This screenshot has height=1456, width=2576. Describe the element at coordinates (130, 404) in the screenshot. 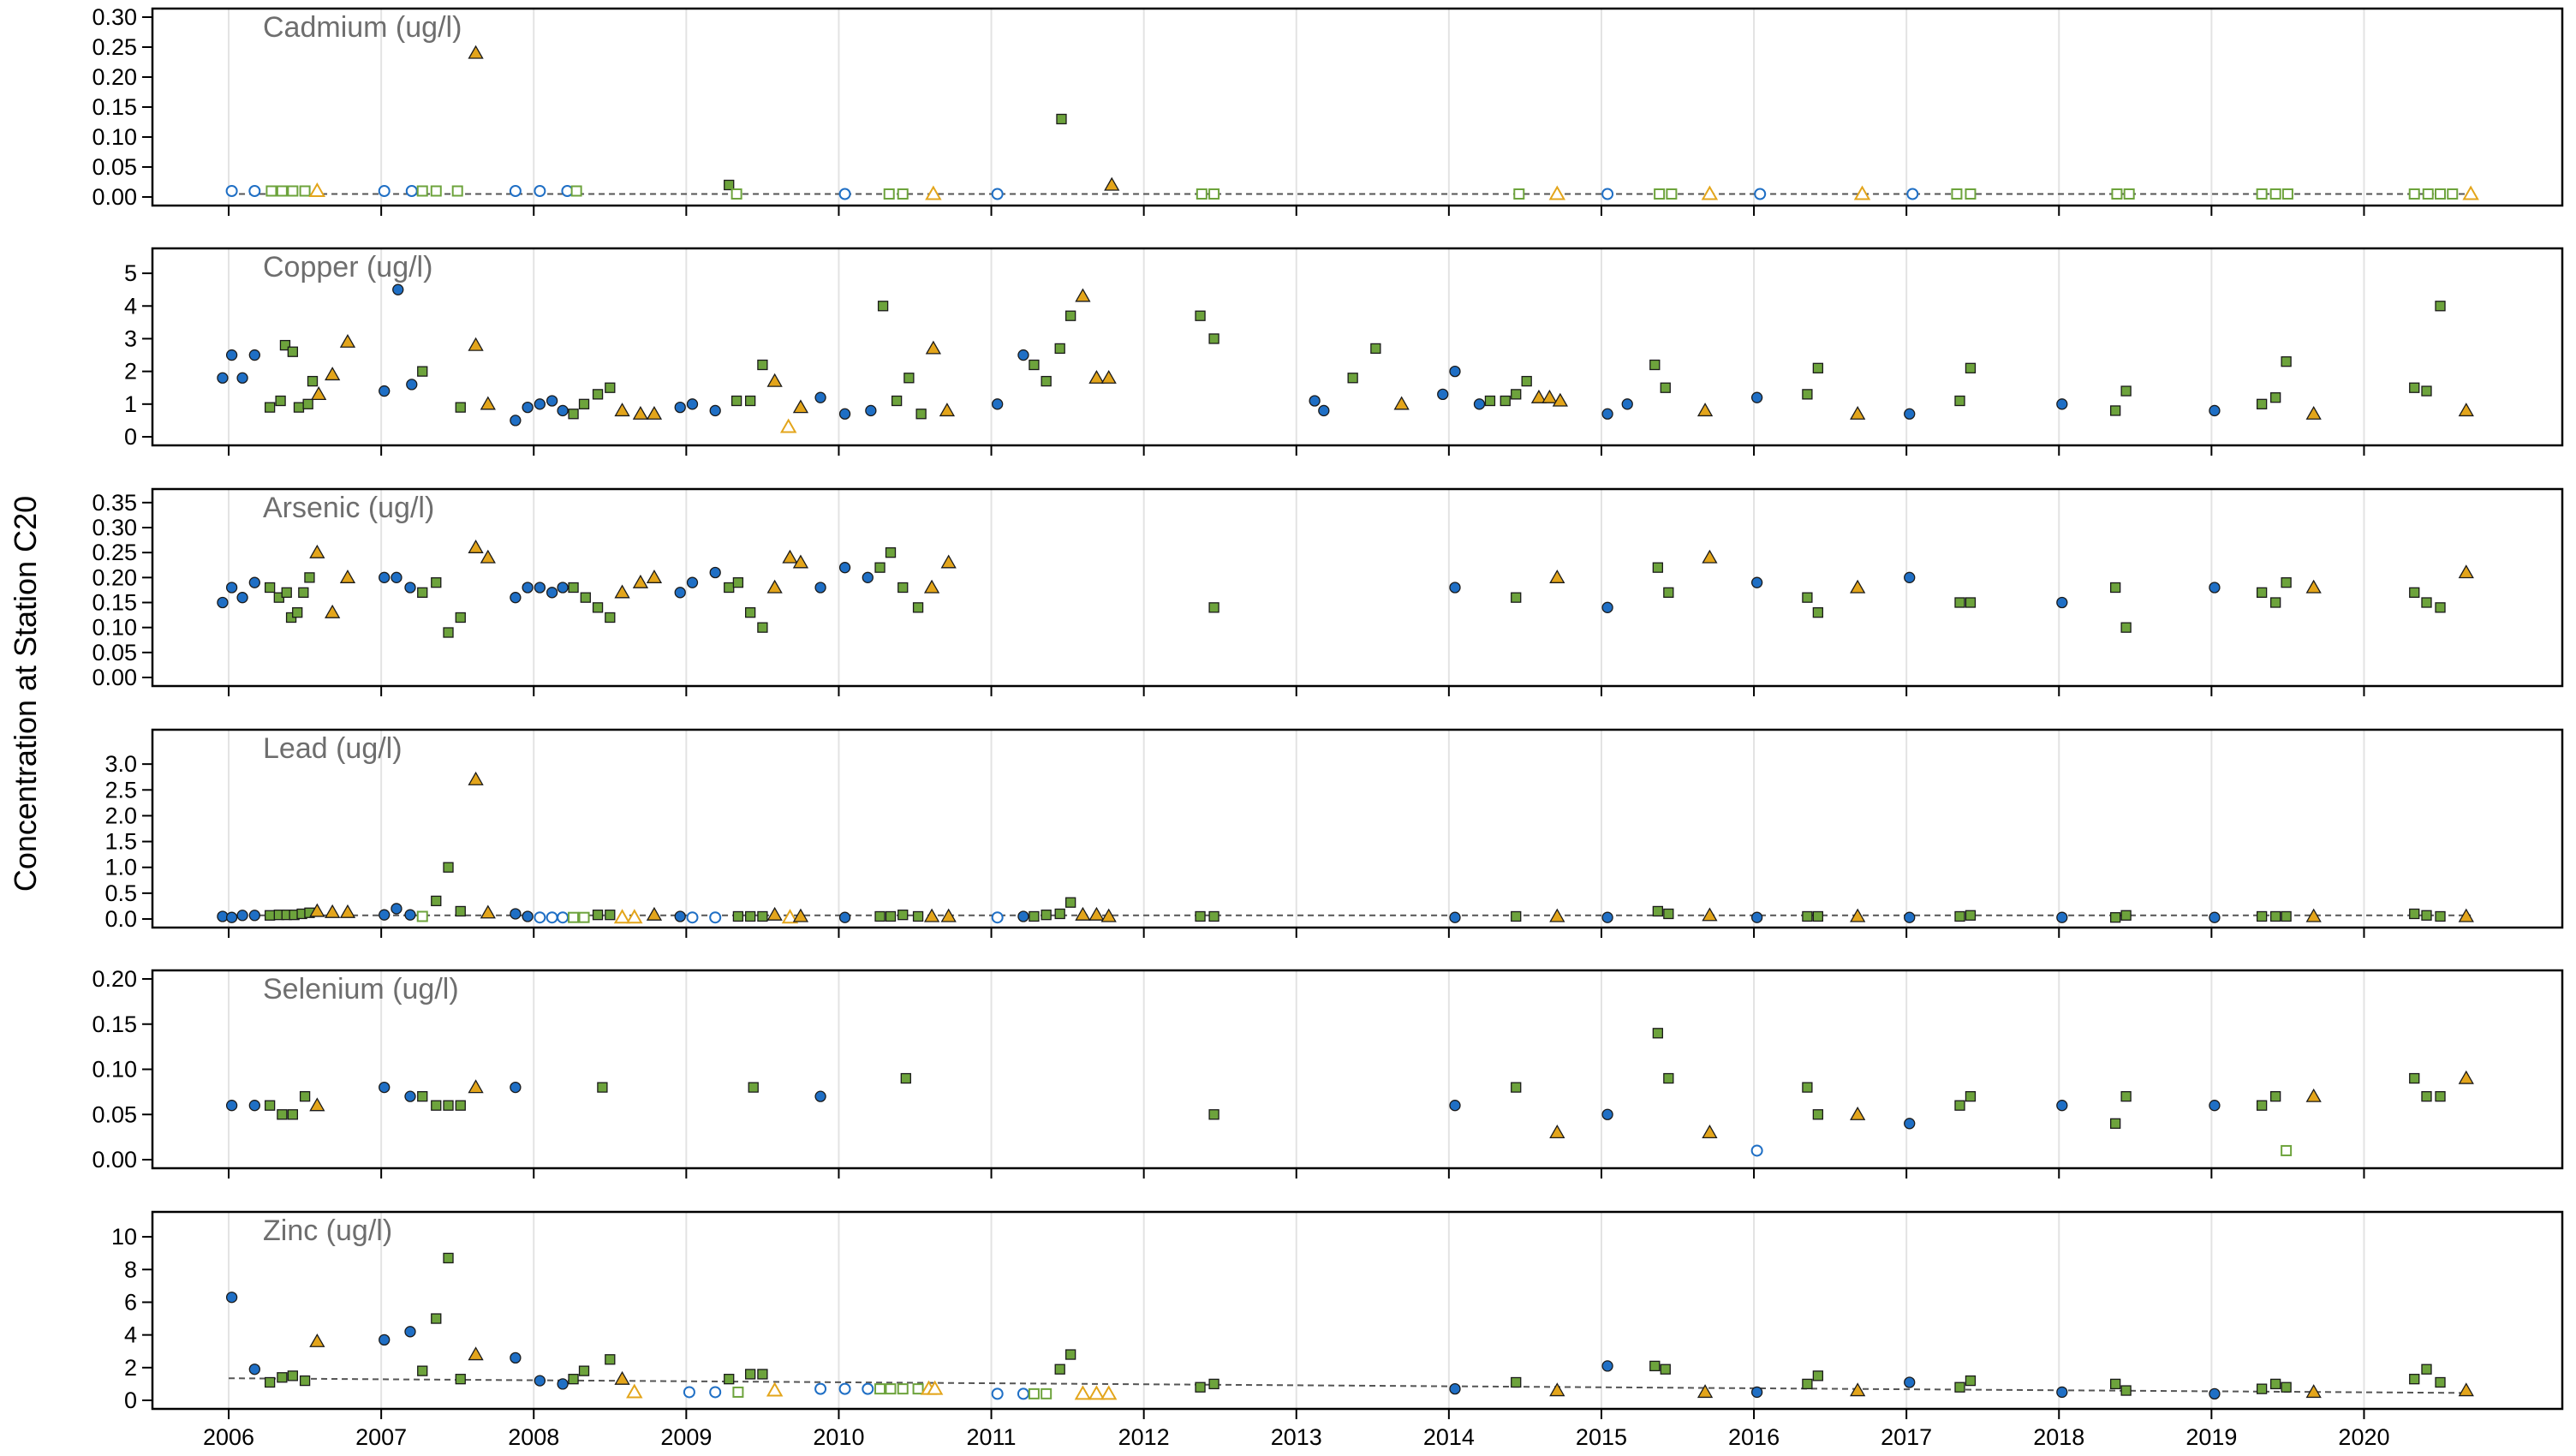

I see `y-tick-label: 1` at that location.